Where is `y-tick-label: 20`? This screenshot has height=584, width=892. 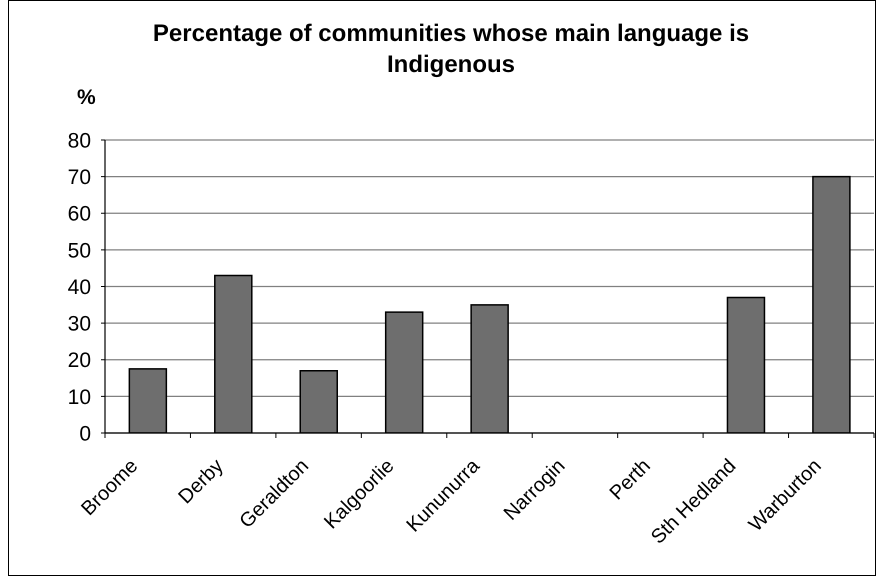 y-tick-label: 20 is located at coordinates (79, 360).